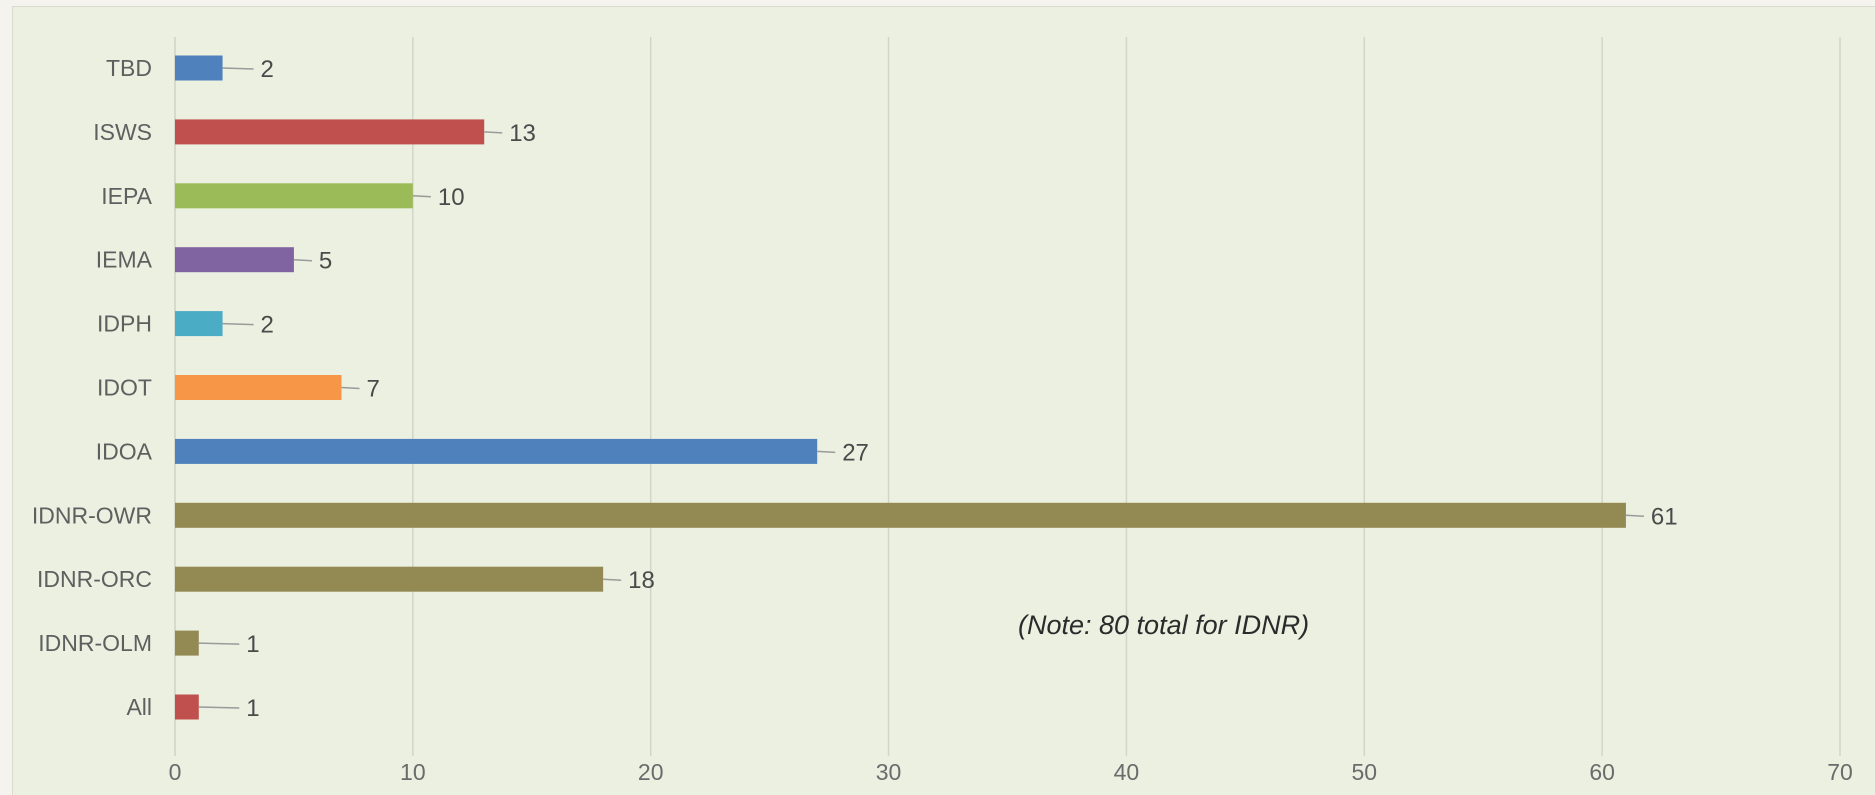 The width and height of the screenshot is (1875, 795). What do you see at coordinates (95, 643) in the screenshot?
I see `category-label: IDNR-OLM` at bounding box center [95, 643].